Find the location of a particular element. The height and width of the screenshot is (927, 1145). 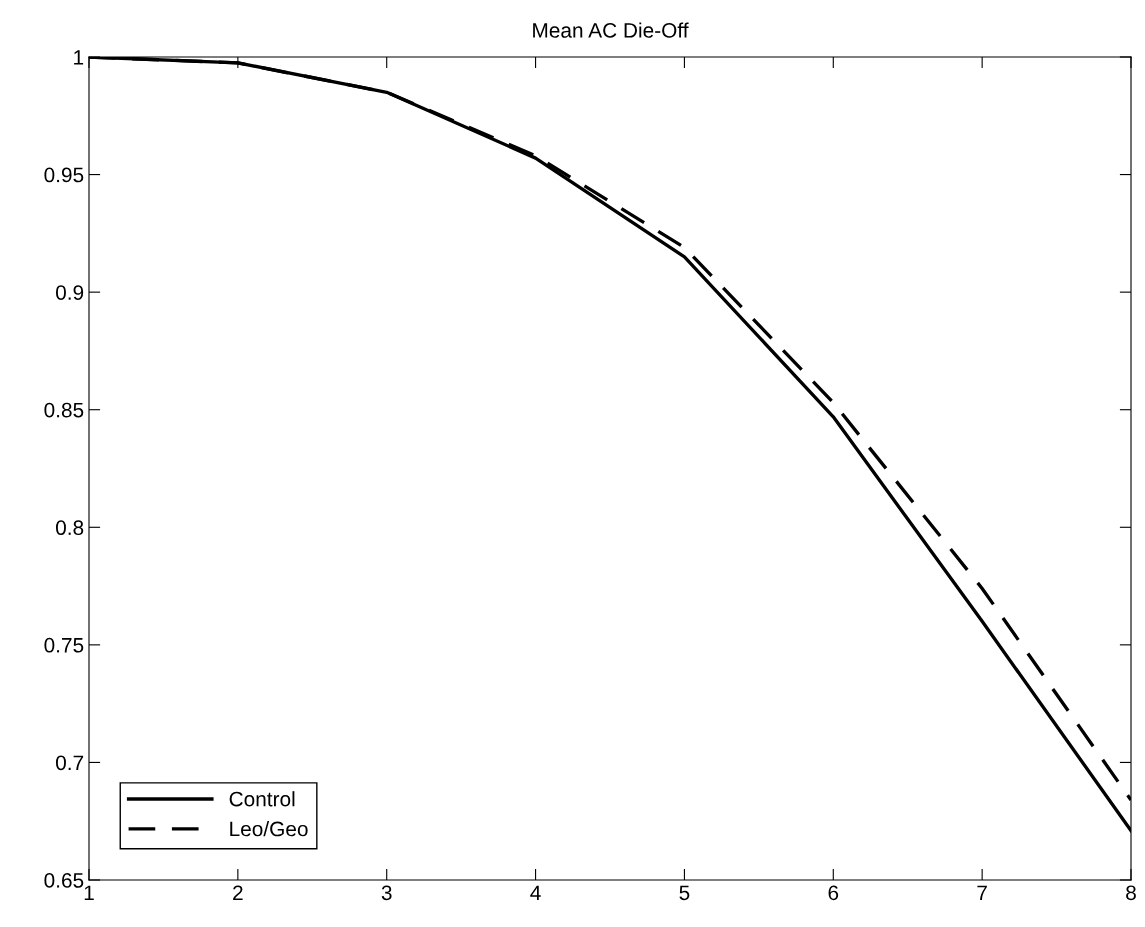

x-tick-label: 4 is located at coordinates (535, 892).